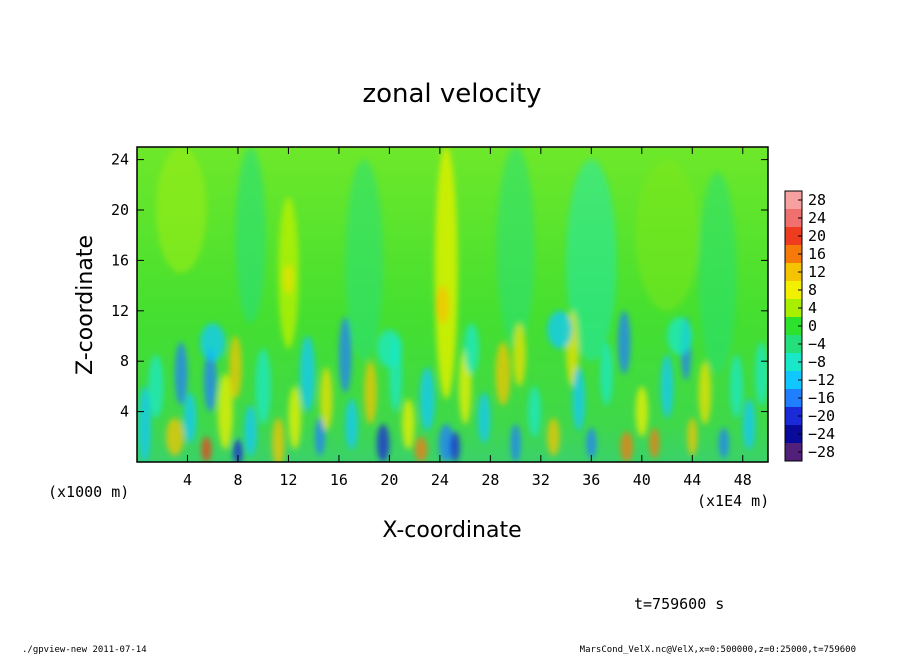 The image size is (904, 654). What do you see at coordinates (812, 290) in the screenshot?
I see `colorbar-label: 8` at bounding box center [812, 290].